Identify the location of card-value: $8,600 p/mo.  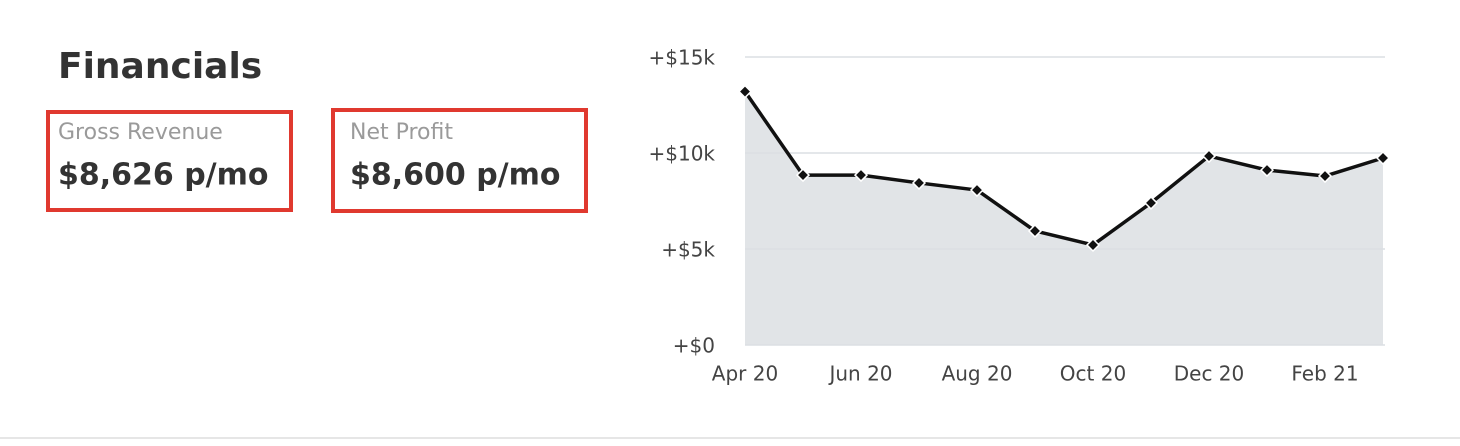
(455, 175).